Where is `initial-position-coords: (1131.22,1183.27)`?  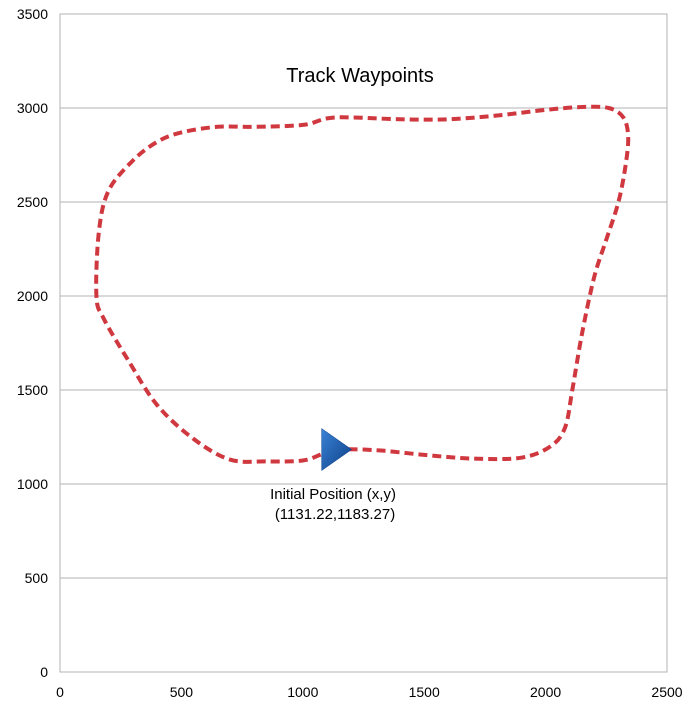 initial-position-coords: (1131.22,1183.27) is located at coordinates (335, 514).